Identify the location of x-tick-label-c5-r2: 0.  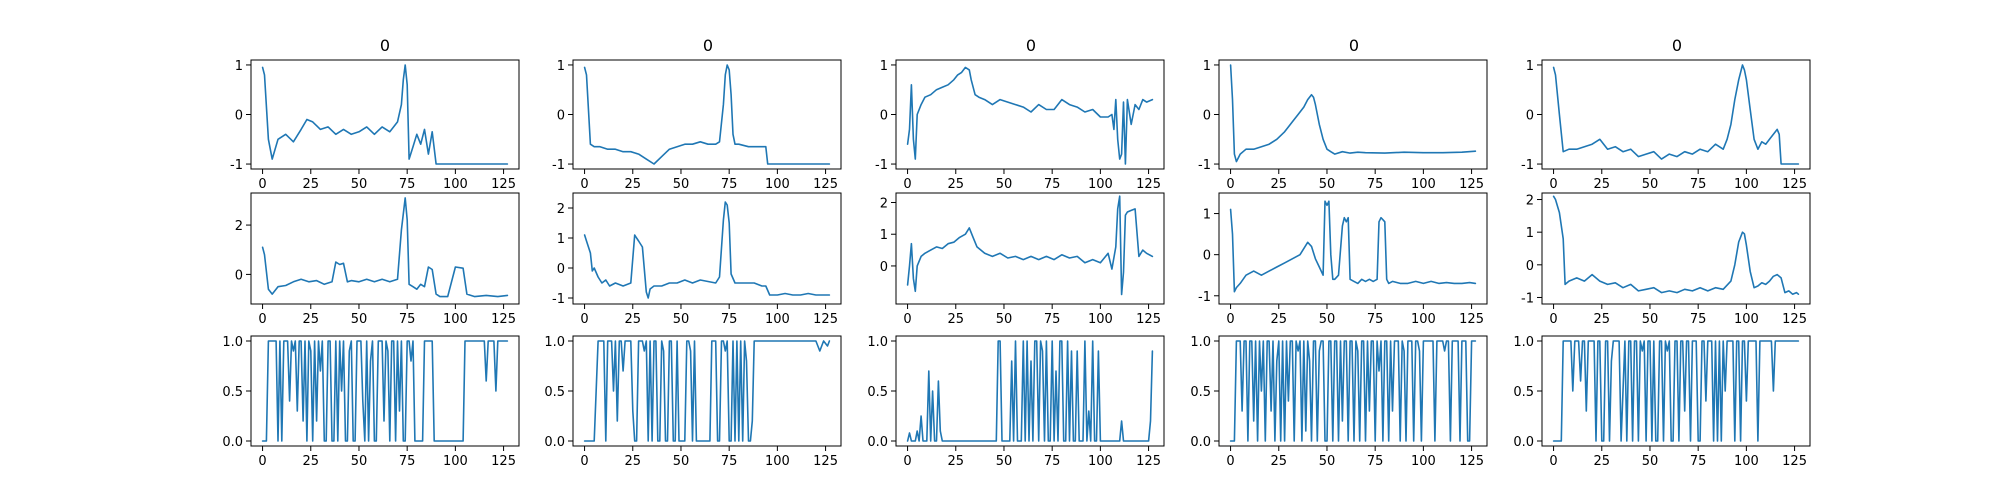
(1553, 319).